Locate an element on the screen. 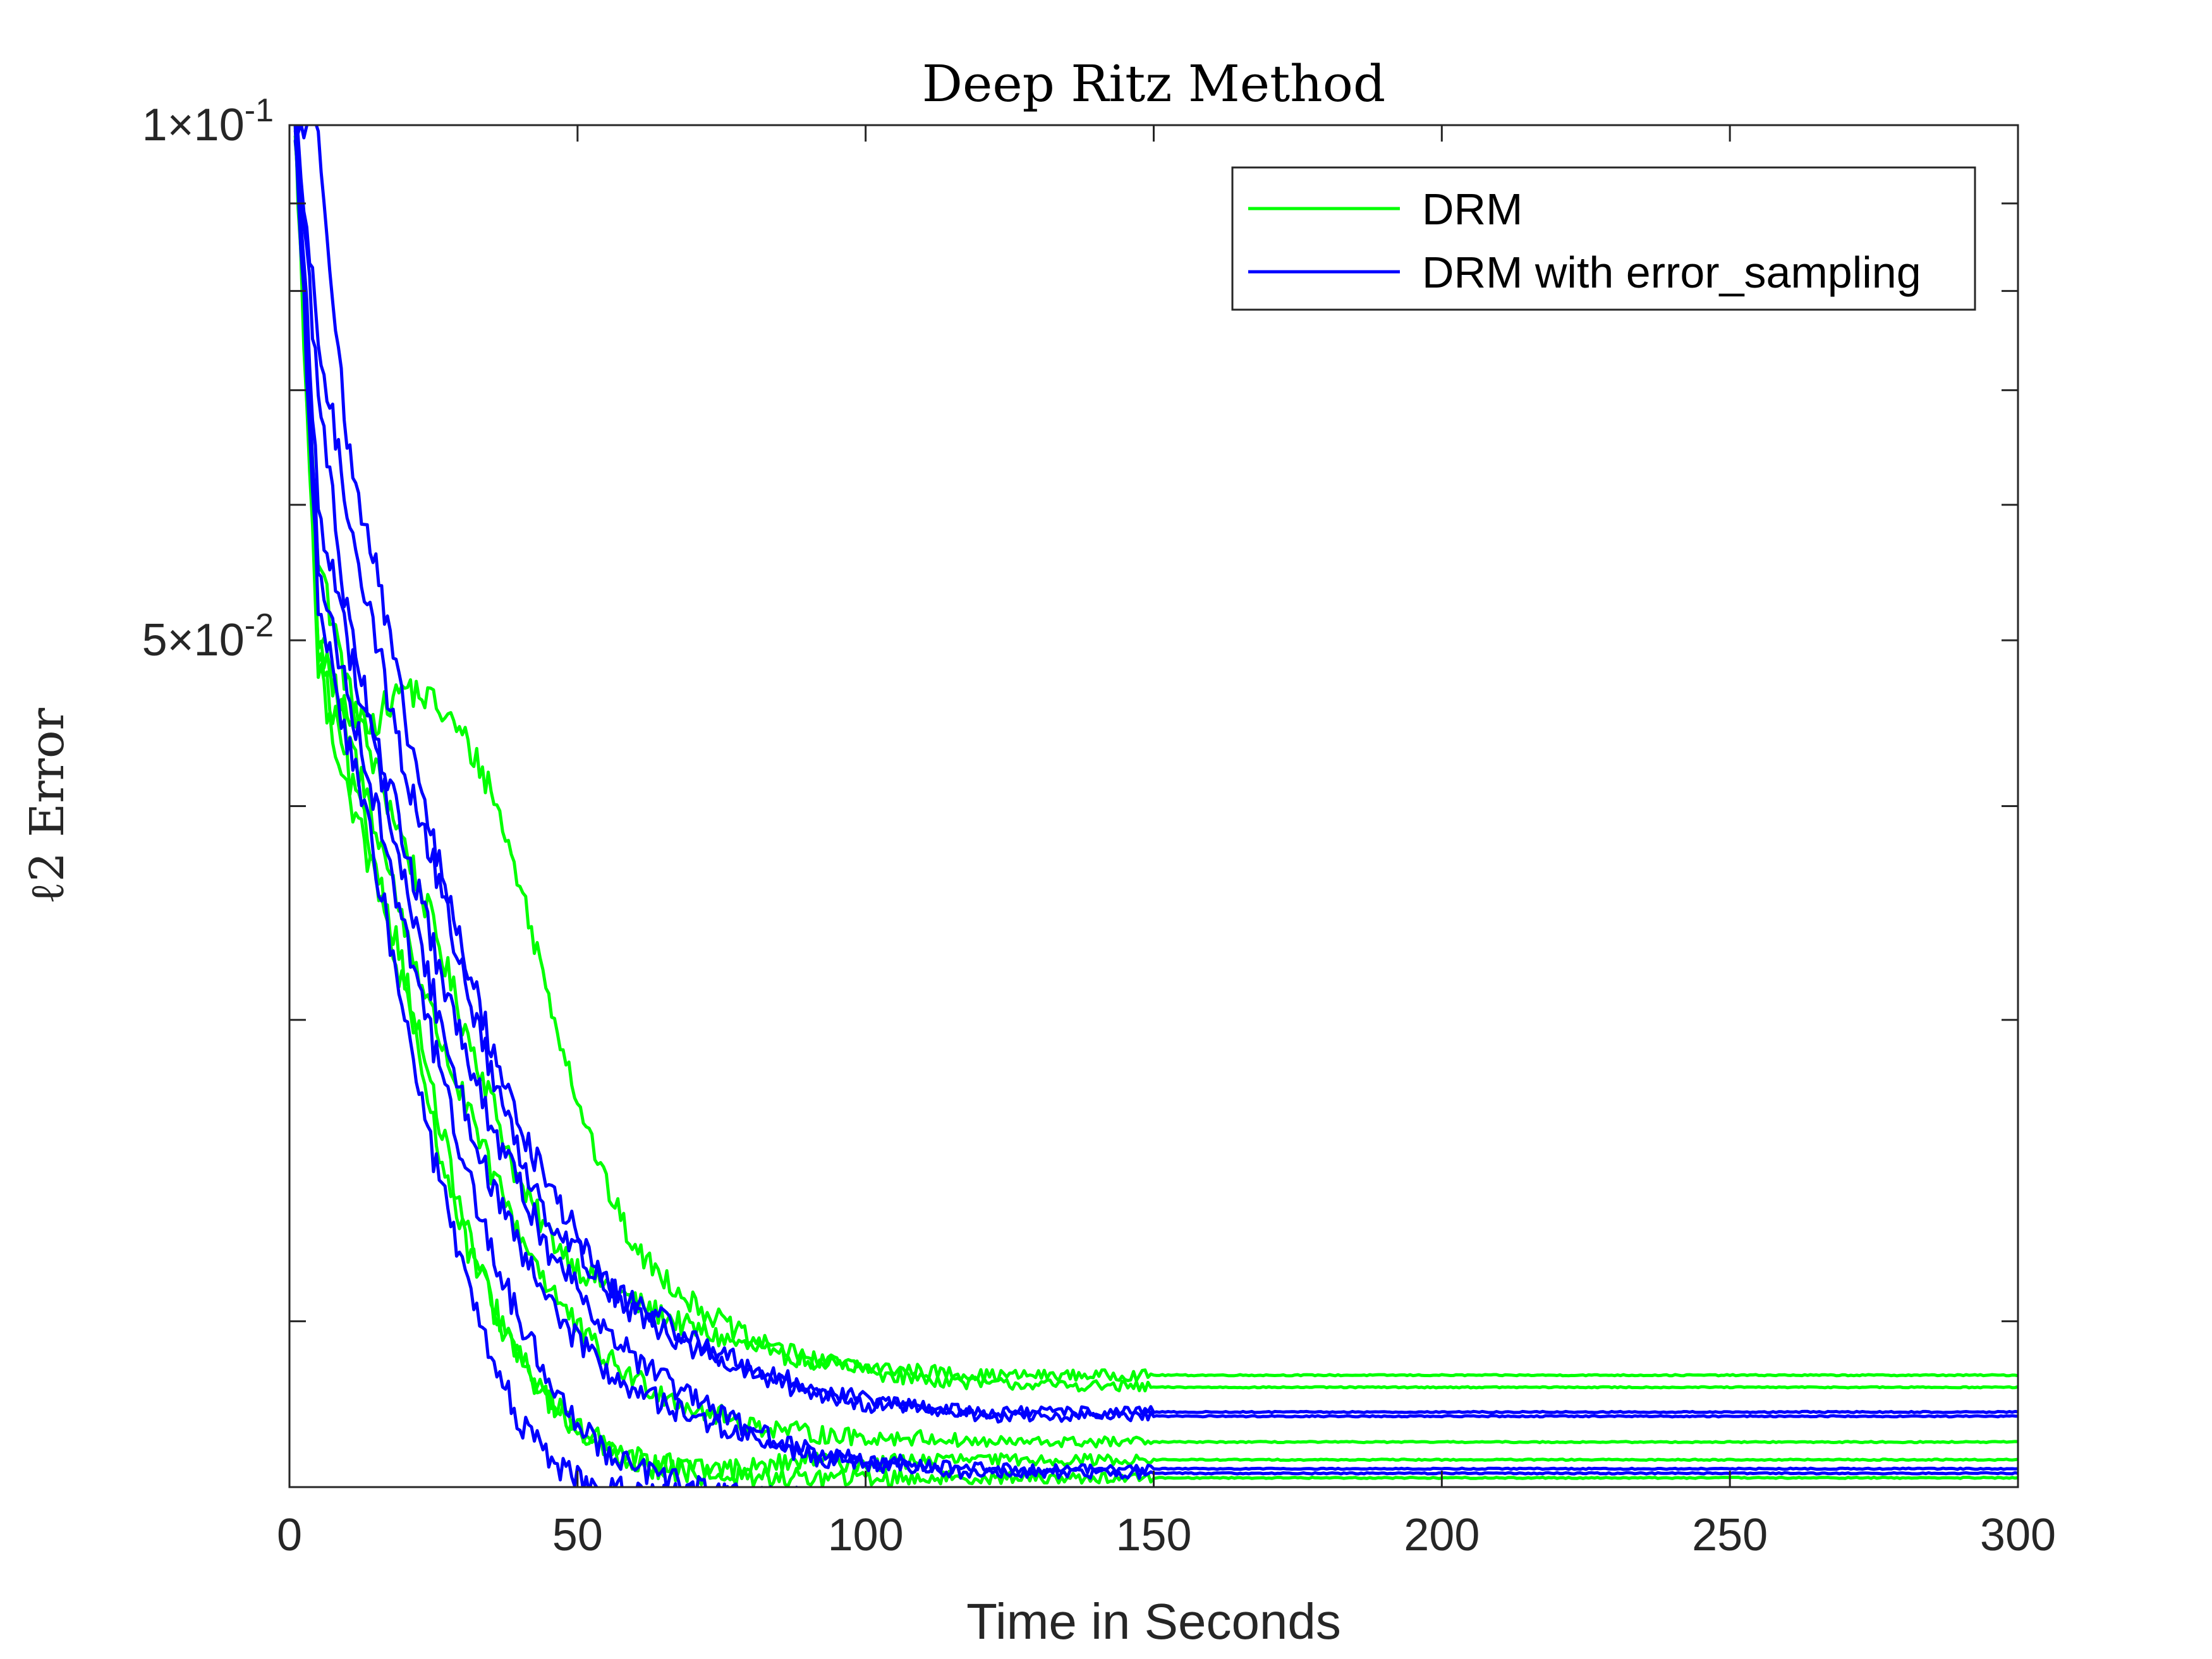 This screenshot has width=2212, height=1659. x-tick-label: 200 is located at coordinates (1442, 1535).